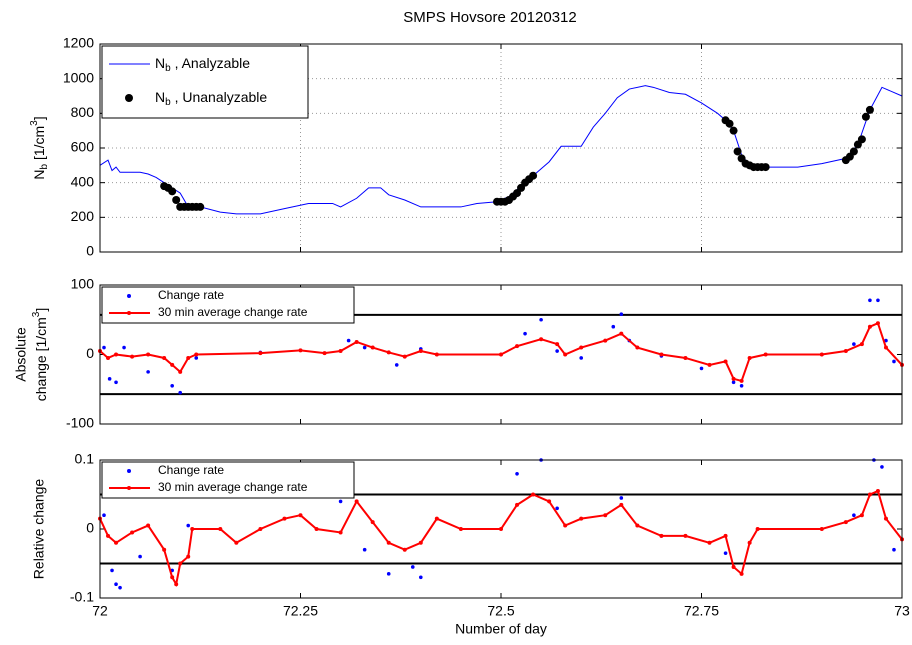 This screenshot has width=912, height=645. I want to click on series-line, so click(501, 352).